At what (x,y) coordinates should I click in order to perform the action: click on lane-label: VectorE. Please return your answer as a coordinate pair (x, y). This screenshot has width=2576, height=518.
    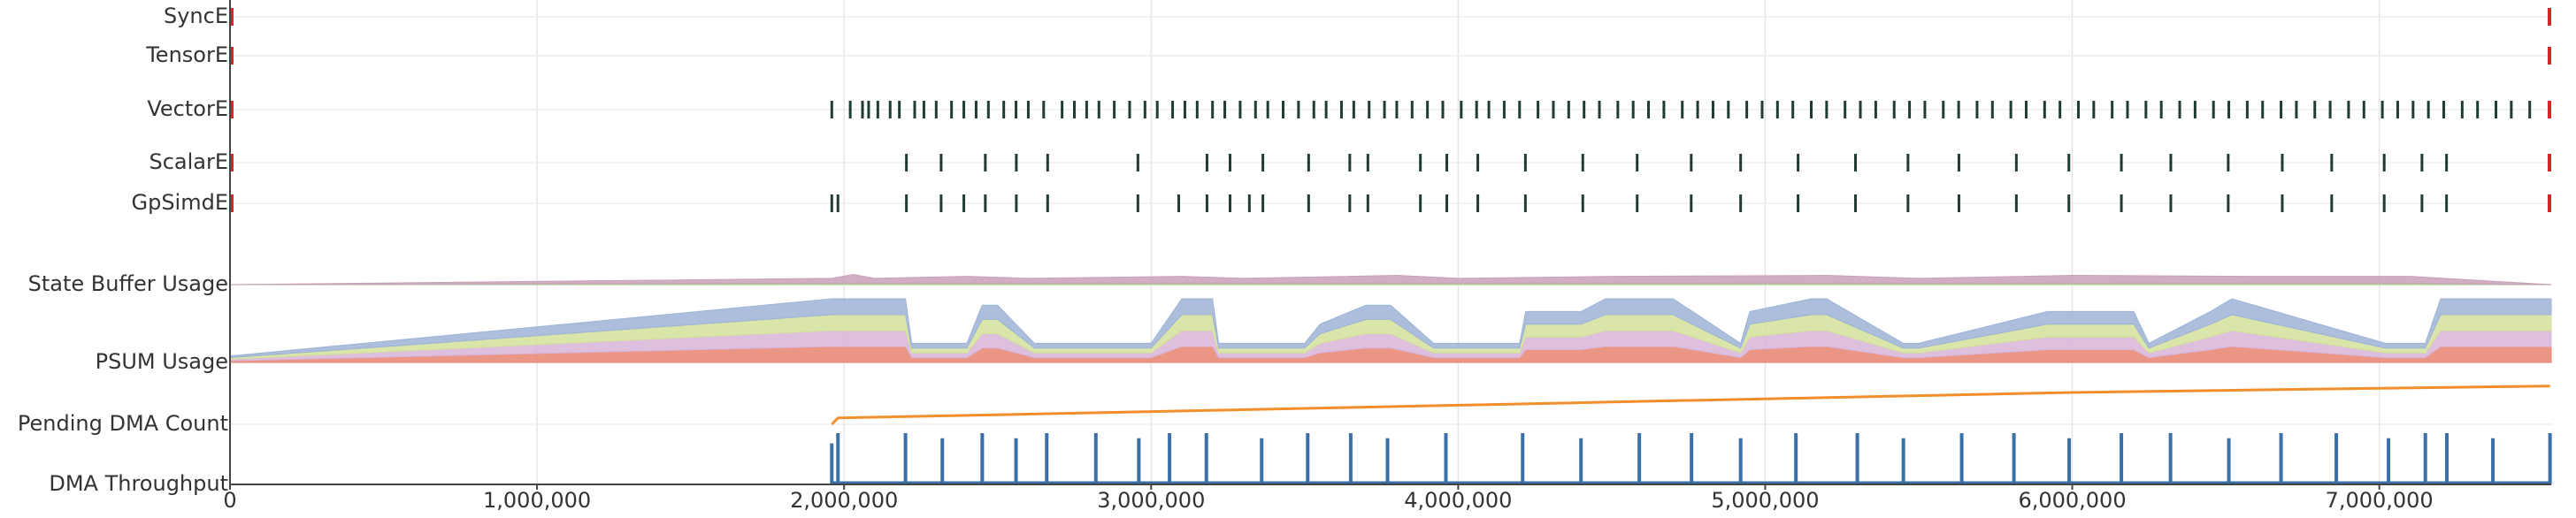
    Looking at the image, I should click on (187, 108).